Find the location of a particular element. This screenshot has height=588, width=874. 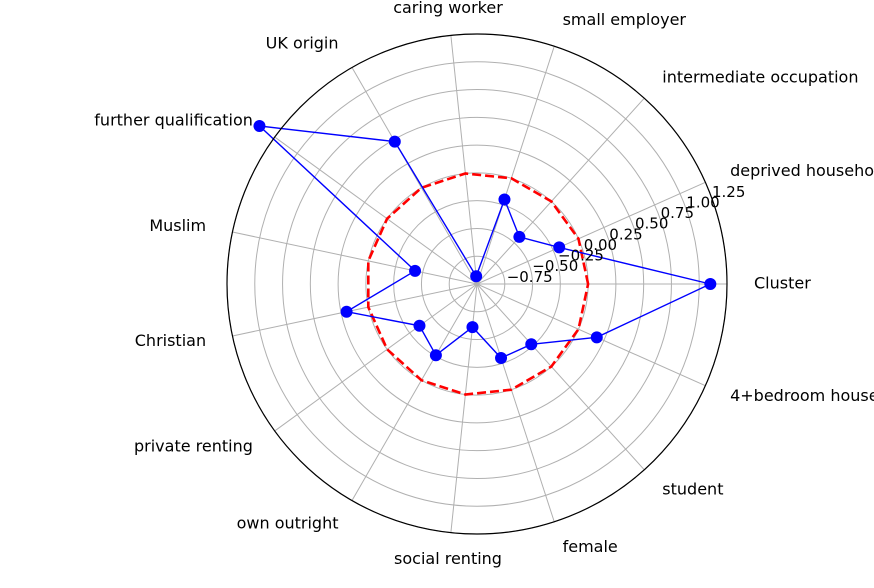

category-label-7: Muslim is located at coordinates (177, 225).